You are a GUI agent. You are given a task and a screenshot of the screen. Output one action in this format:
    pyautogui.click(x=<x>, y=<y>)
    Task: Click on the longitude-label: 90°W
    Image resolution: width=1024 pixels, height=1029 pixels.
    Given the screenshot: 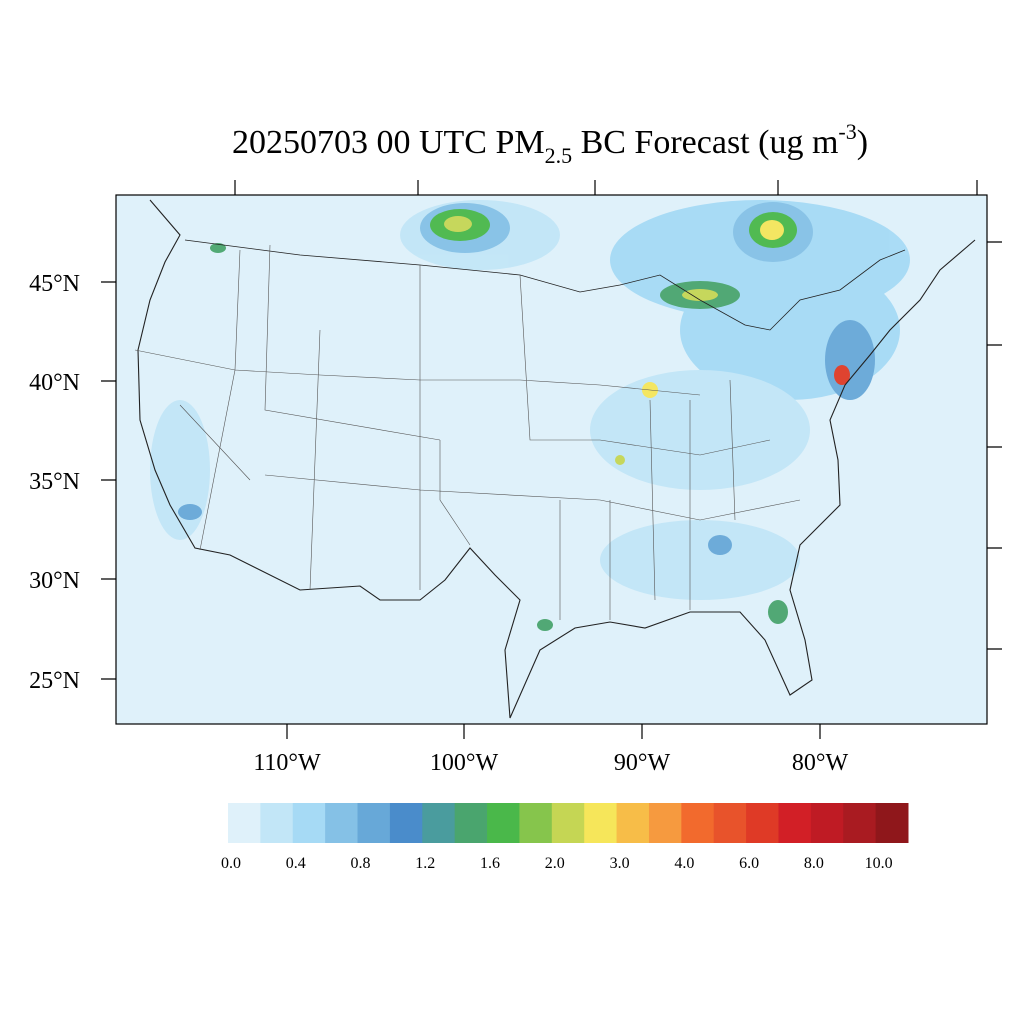 What is the action you would take?
    pyautogui.click(x=642, y=763)
    